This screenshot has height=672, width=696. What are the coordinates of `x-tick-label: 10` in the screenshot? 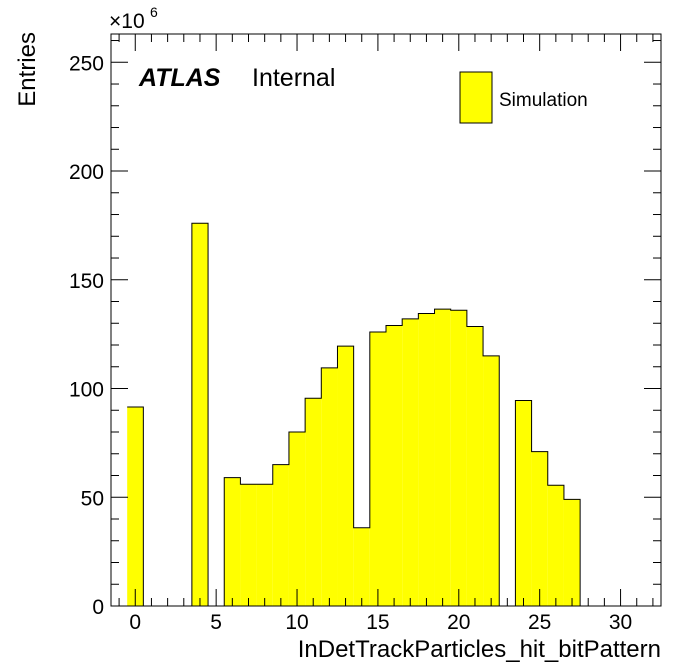 It's located at (296, 622).